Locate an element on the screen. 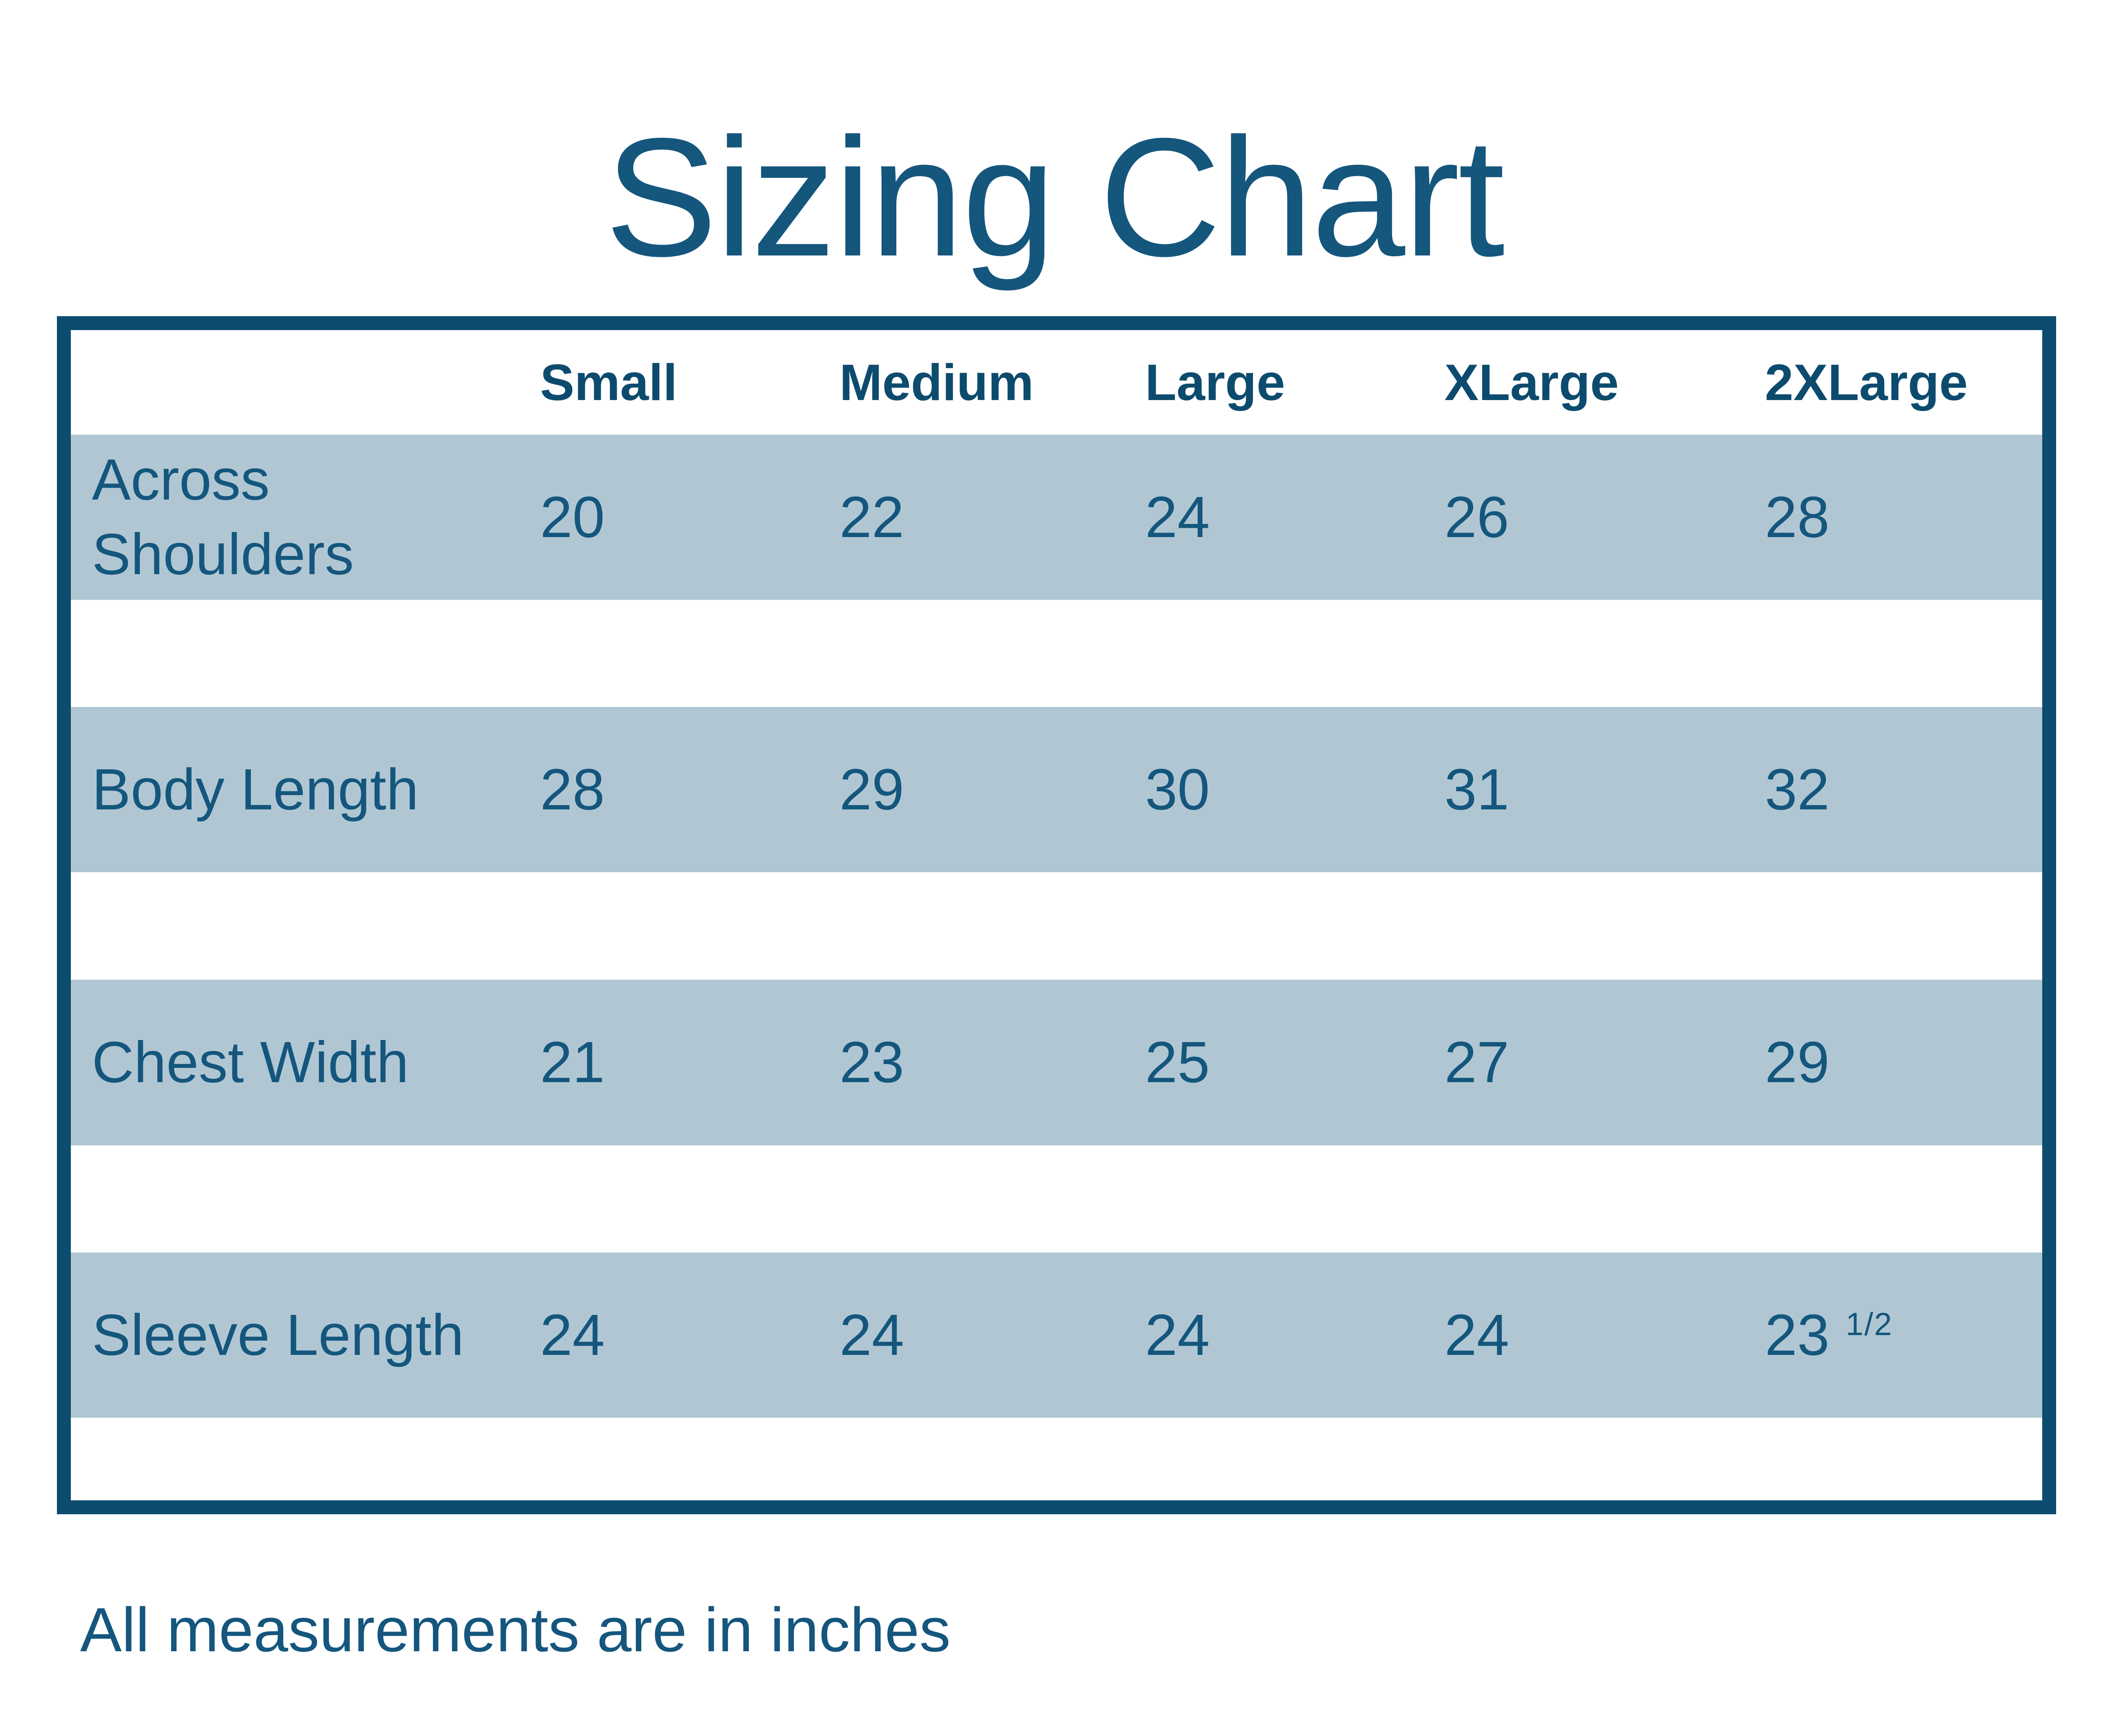 This screenshot has width=2108, height=1736. measurement-value: 21 is located at coordinates (572, 1062).